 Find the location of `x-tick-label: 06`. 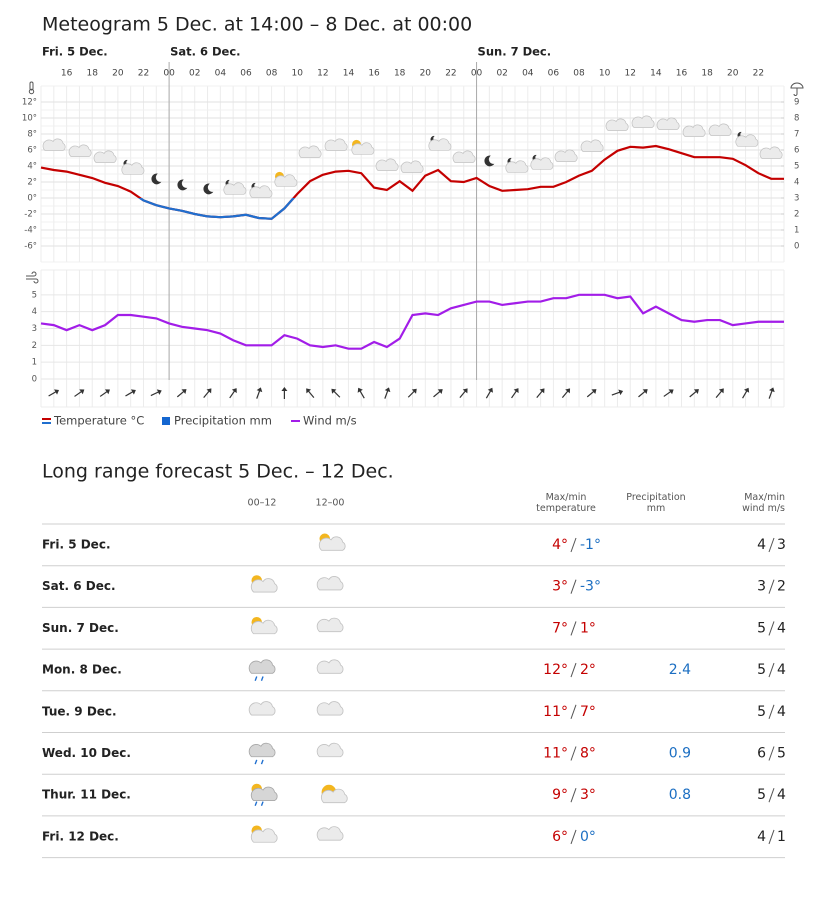

x-tick-label: 06 is located at coordinates (554, 74).